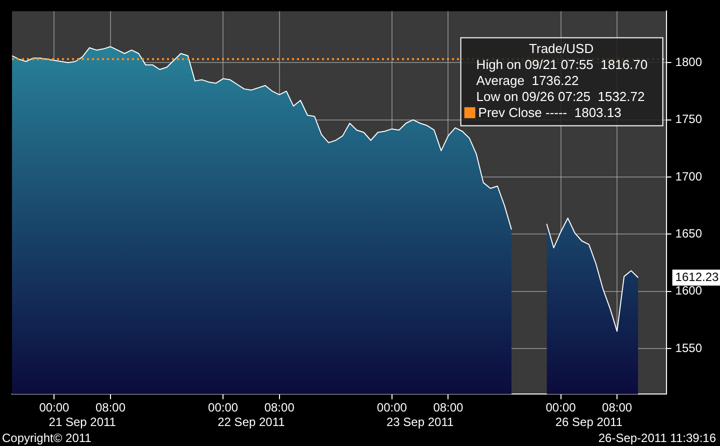  Describe the element at coordinates (420, 422) in the screenshot. I see `x-tick-label: 23 Sep 2011` at that location.